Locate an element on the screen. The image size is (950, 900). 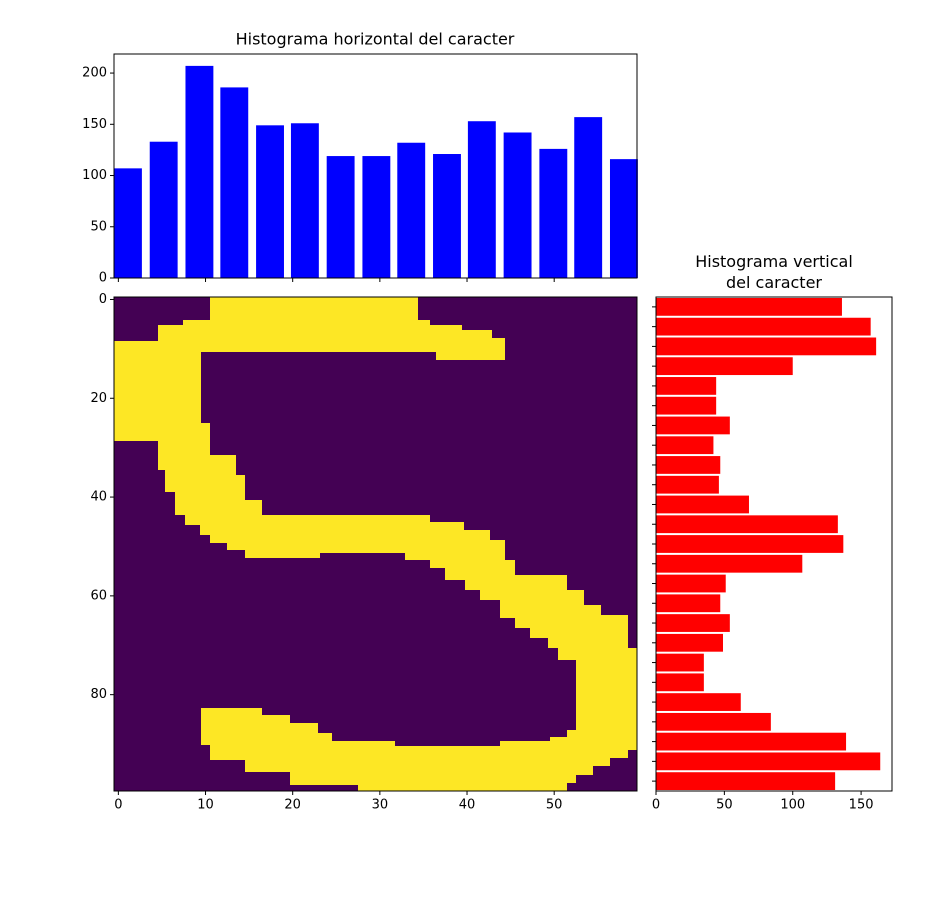
x-tick-label: 10 is located at coordinates (205, 805).